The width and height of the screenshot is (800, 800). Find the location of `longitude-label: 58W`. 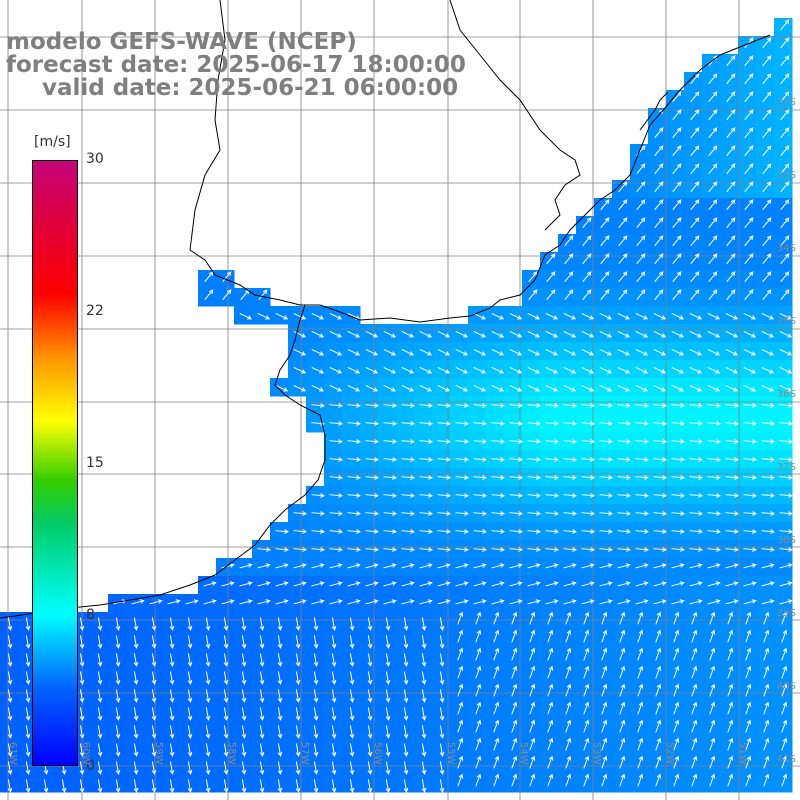

longitude-label: 58W is located at coordinates (231, 753).